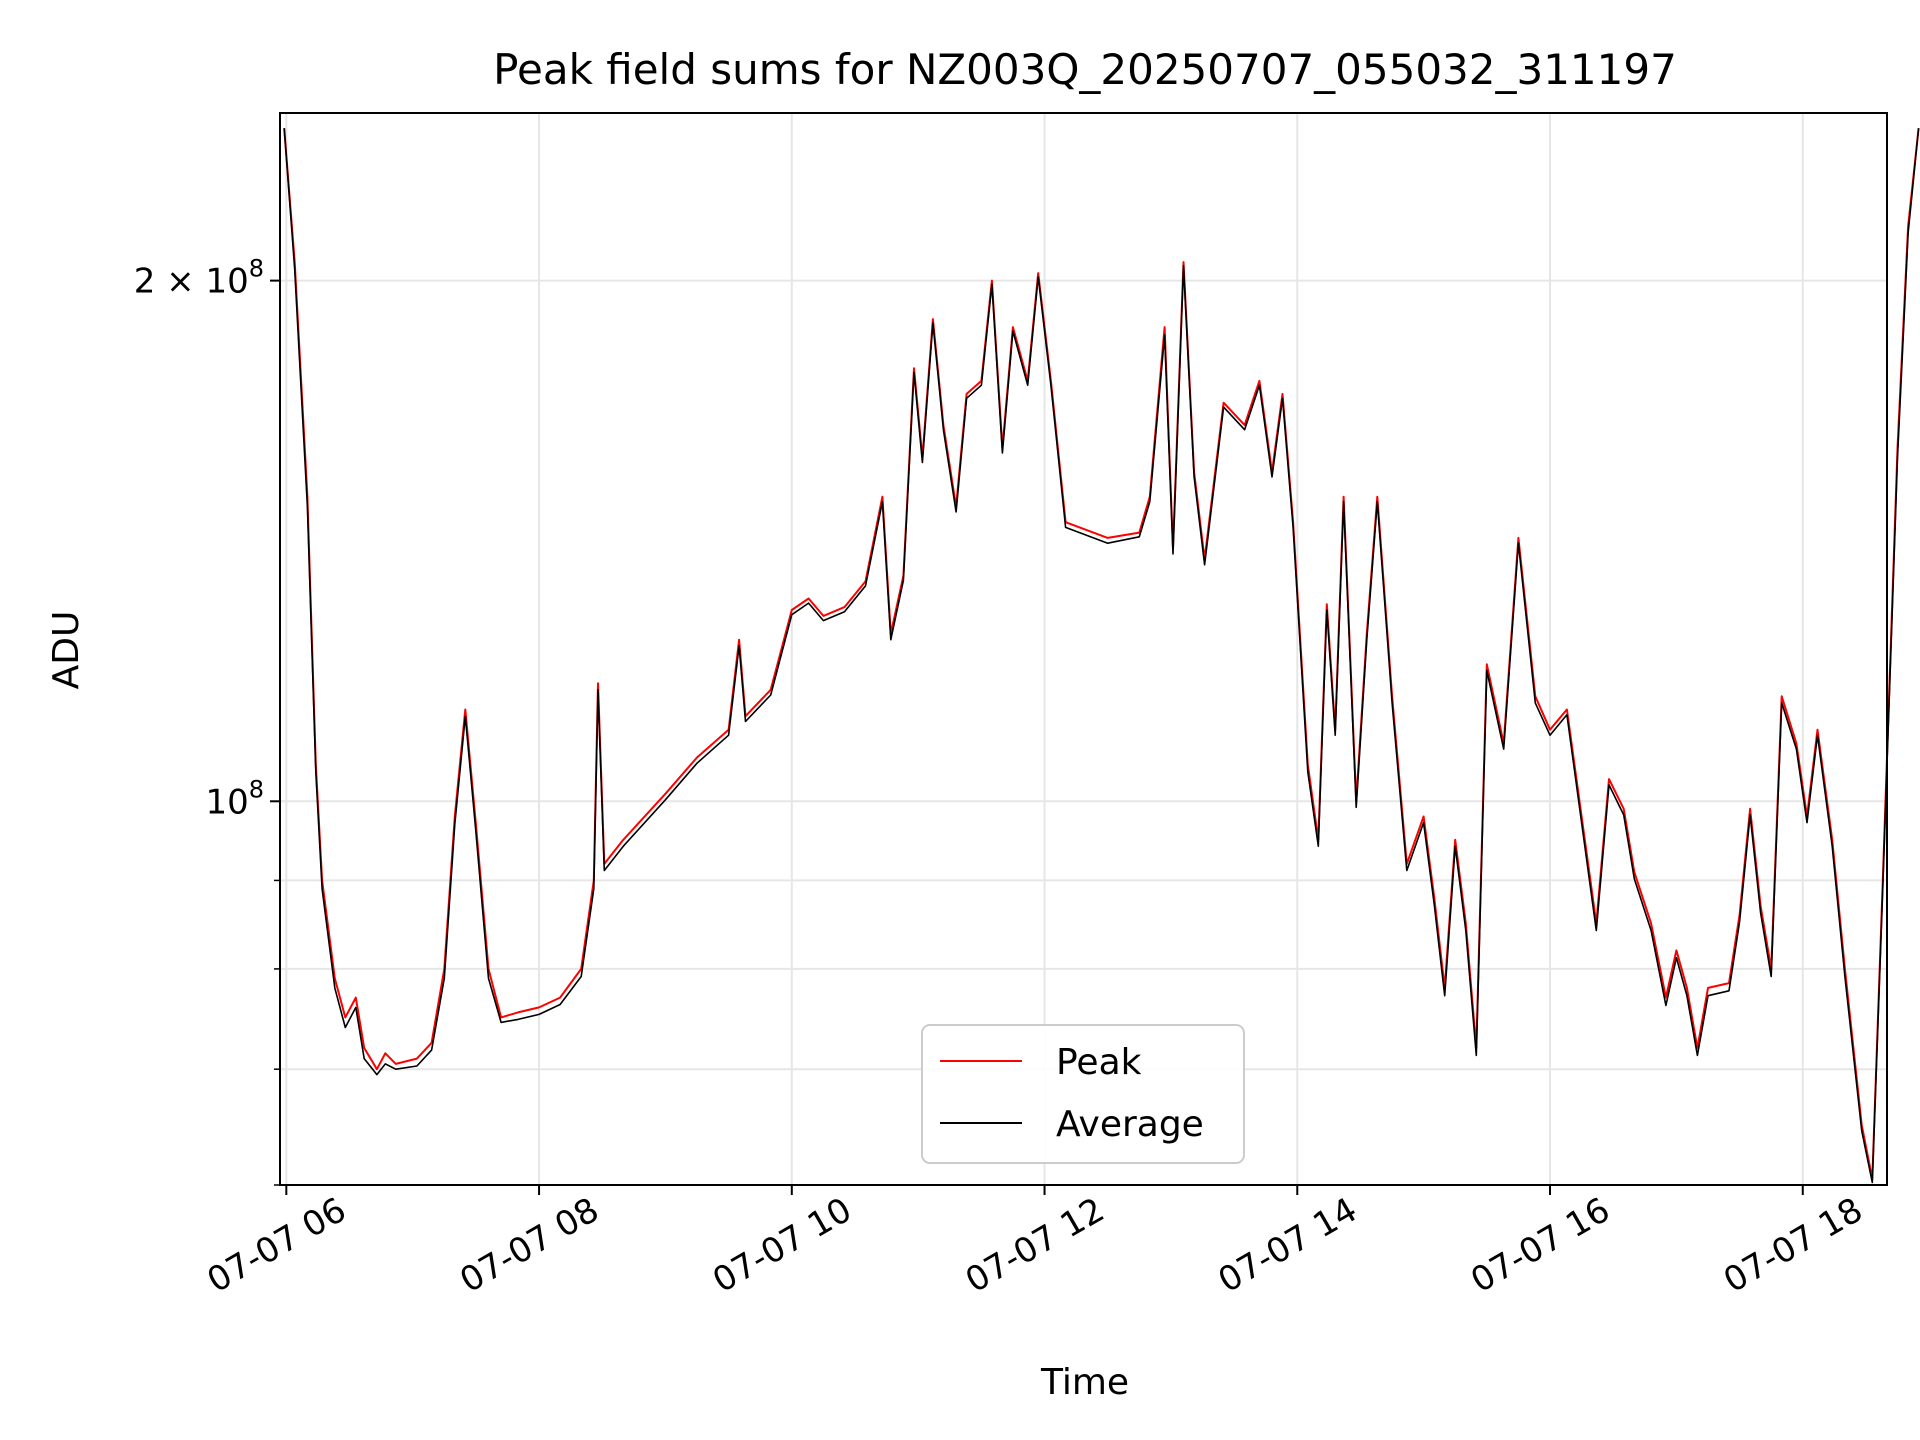 Image resolution: width=1920 pixels, height=1440 pixels. I want to click on y-tick-label: 108, so click(234, 798).